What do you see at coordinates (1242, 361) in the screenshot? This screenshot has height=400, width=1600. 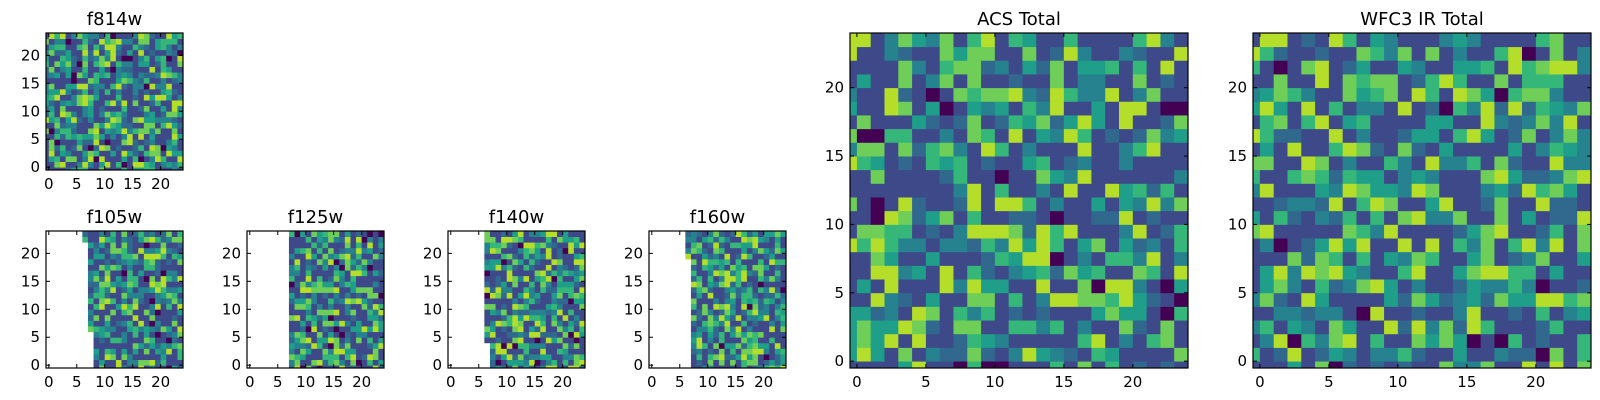 I see `y-tick-label: 0` at bounding box center [1242, 361].